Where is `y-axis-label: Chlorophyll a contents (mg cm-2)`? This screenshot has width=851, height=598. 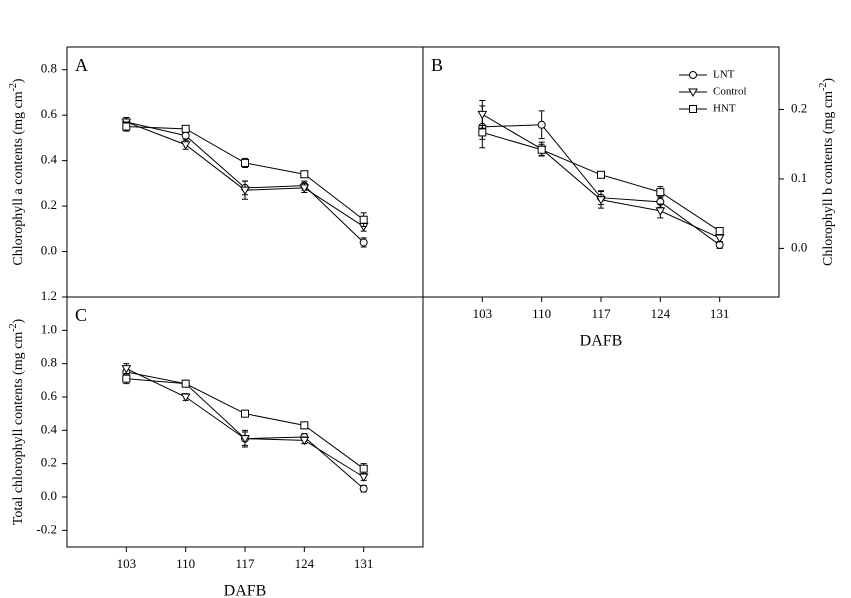
y-axis-label: Chlorophyll a contents (mg cm-2) is located at coordinates (17, 172).